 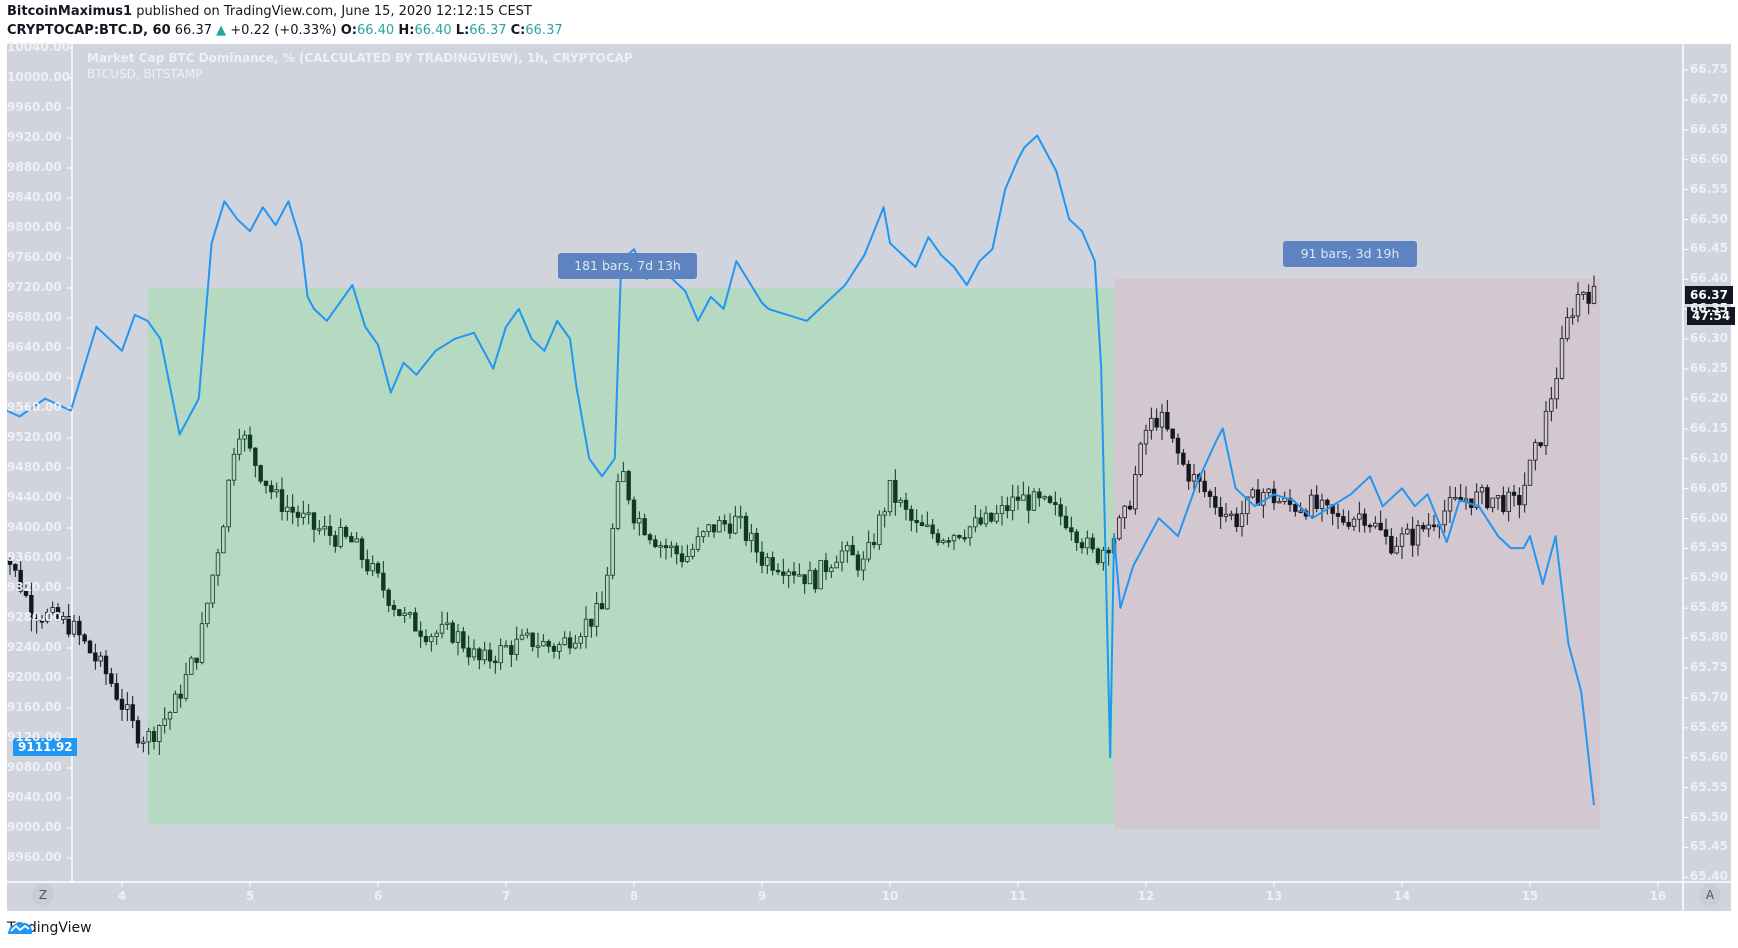 I want to click on author-name: BitcoinMaximus1, so click(x=70, y=11).